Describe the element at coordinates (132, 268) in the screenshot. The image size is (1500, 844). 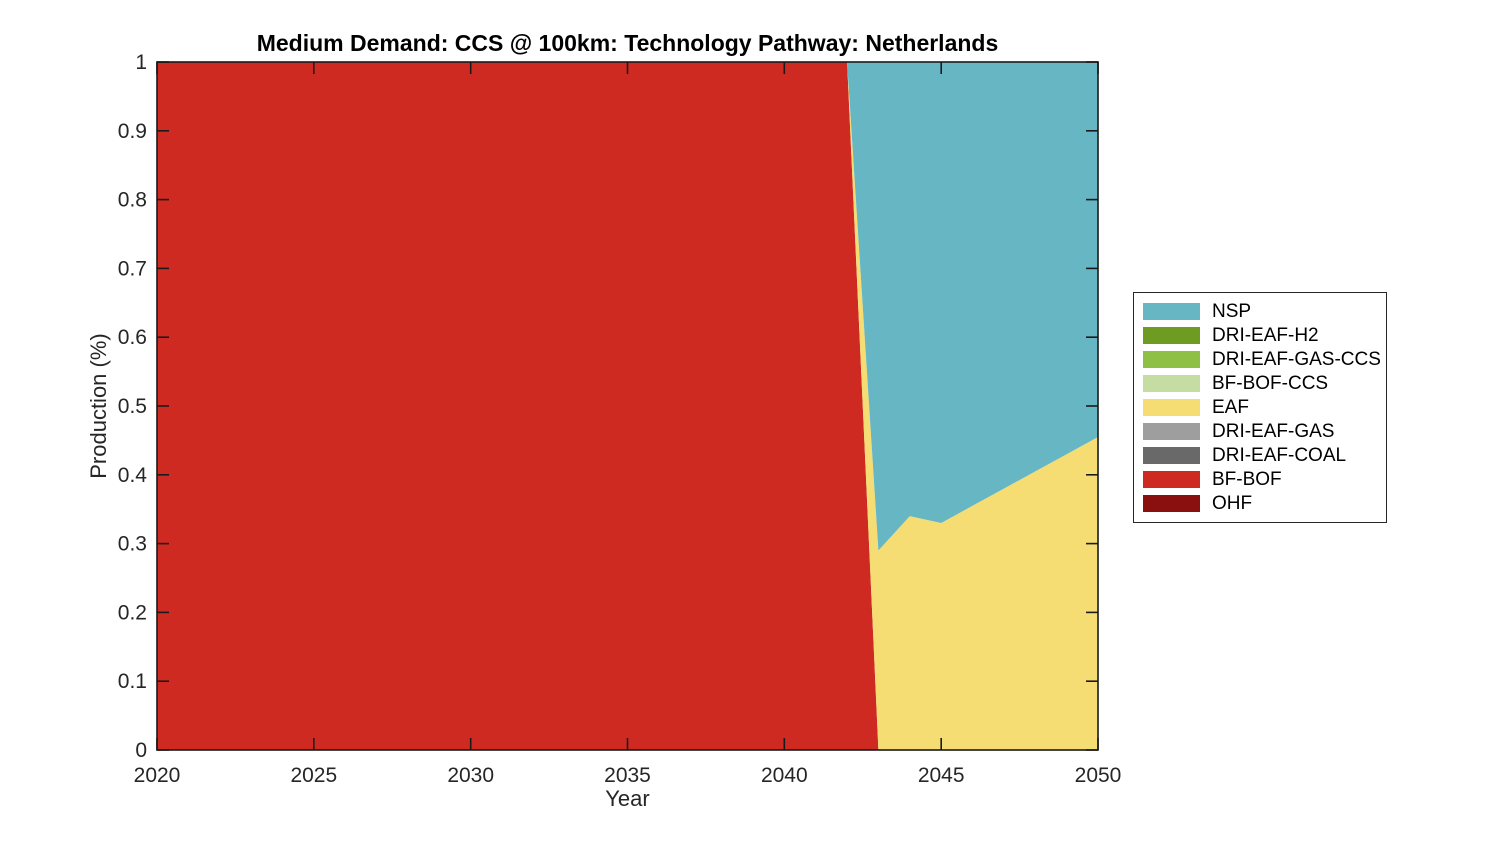
I see `y-tick-label: 0.7` at that location.